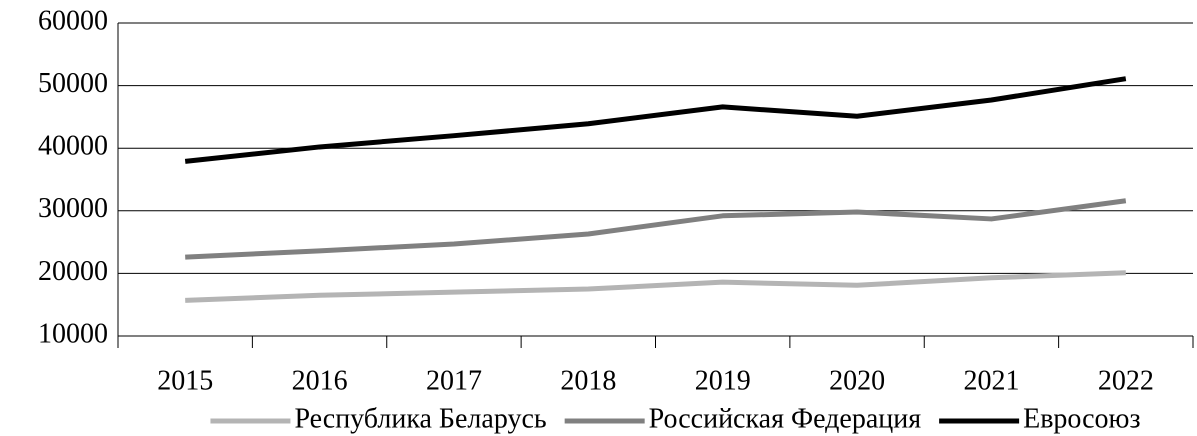 Image resolution: width=1197 pixels, height=436 pixels. I want to click on legend-label: Республика Беларусь, so click(420, 418).